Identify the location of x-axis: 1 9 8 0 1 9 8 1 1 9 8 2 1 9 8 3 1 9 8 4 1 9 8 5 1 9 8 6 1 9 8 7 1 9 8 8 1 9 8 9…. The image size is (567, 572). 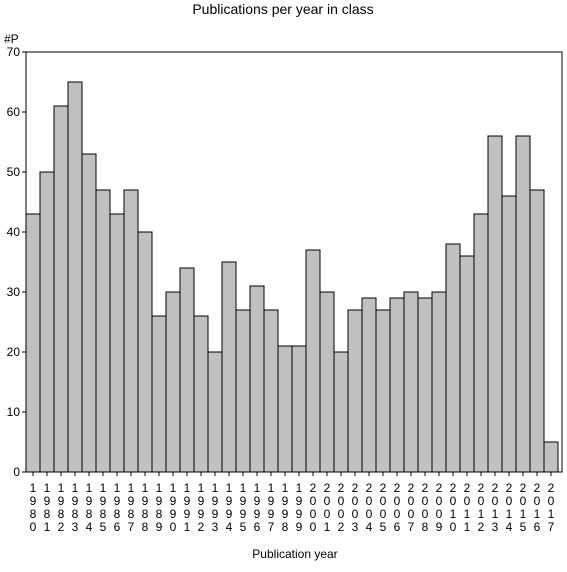
(292, 503).